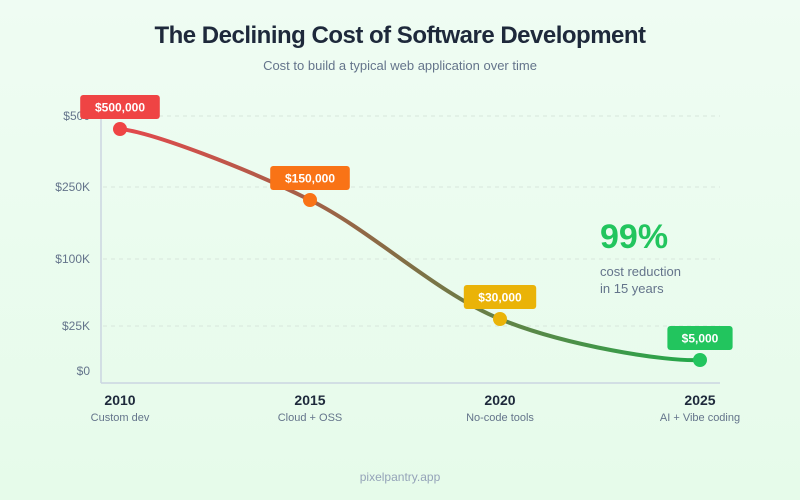 The image size is (800, 500). I want to click on x-tick-sublabel: AI + Vibe coding, so click(700, 418).